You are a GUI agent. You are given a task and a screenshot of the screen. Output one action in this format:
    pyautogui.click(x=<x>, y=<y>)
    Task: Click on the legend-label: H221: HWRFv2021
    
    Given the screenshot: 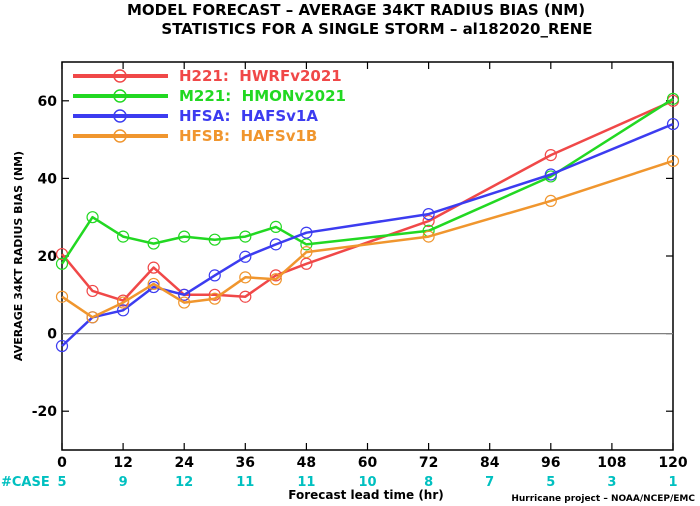 What is the action you would take?
    pyautogui.click(x=260, y=76)
    